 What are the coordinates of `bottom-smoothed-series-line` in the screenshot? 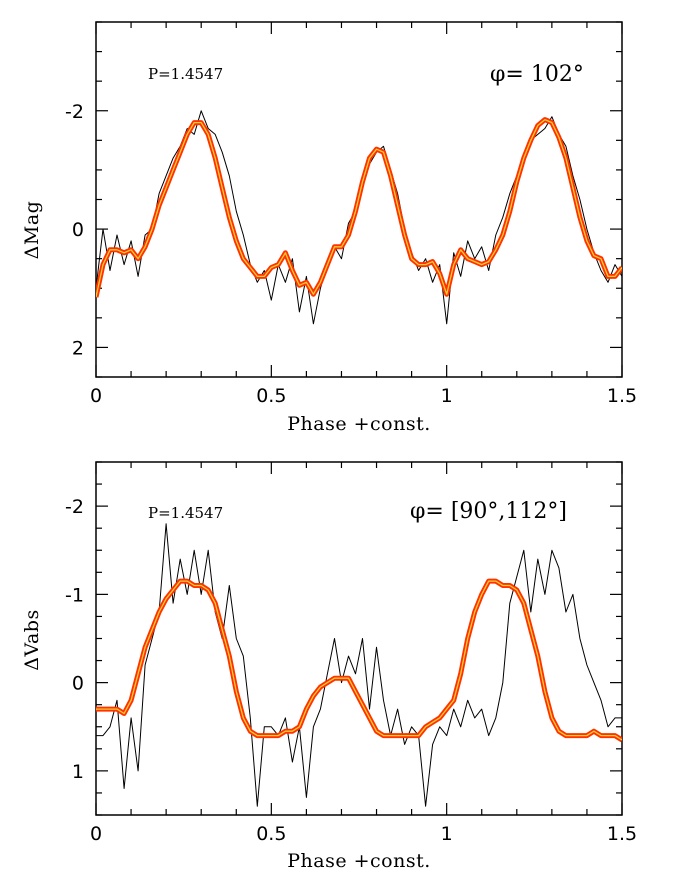 It's located at (359, 660).